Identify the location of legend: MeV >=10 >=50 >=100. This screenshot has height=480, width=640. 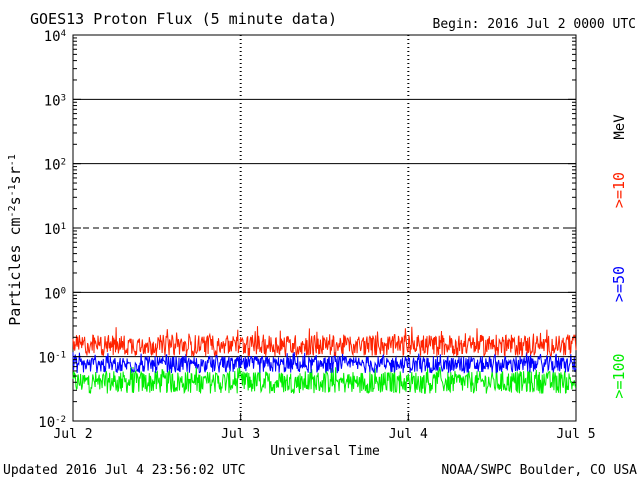
(619, 256).